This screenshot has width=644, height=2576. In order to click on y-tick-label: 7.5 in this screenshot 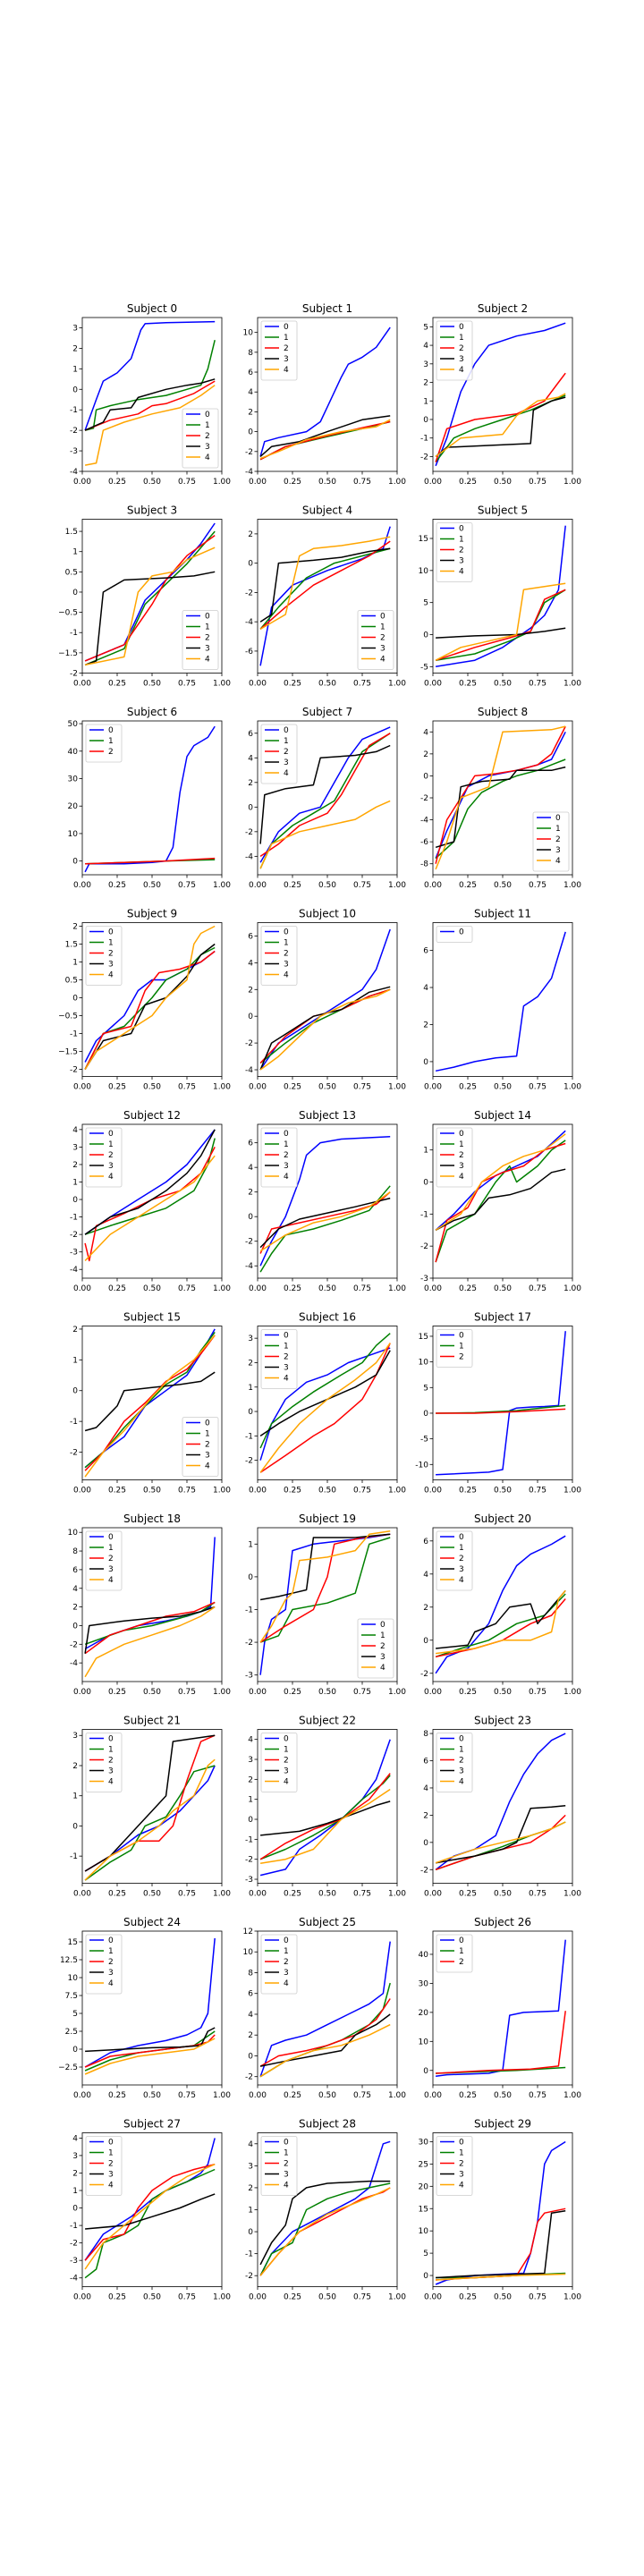, I will do `click(71, 1996)`.